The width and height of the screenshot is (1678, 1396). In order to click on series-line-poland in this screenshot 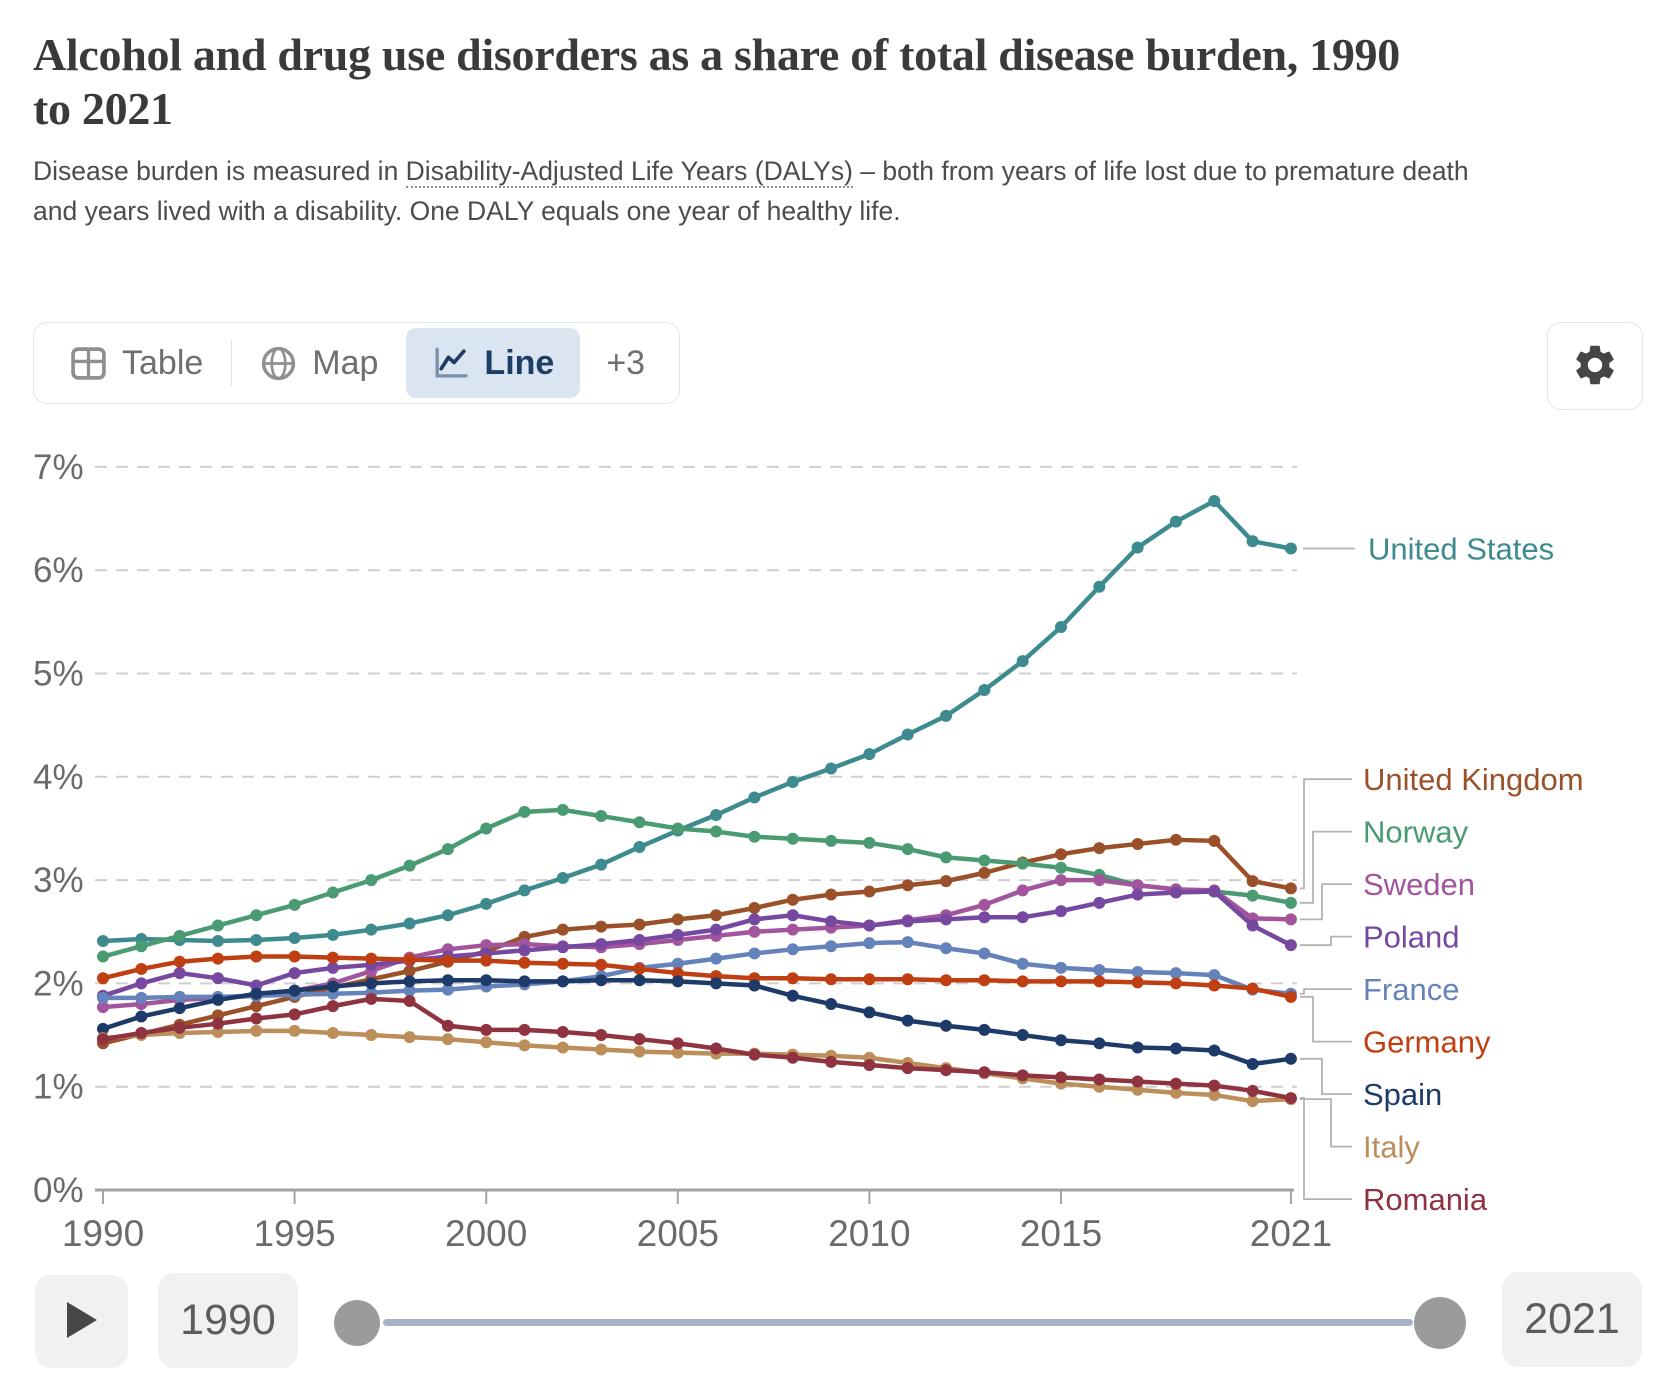, I will do `click(697, 944)`.